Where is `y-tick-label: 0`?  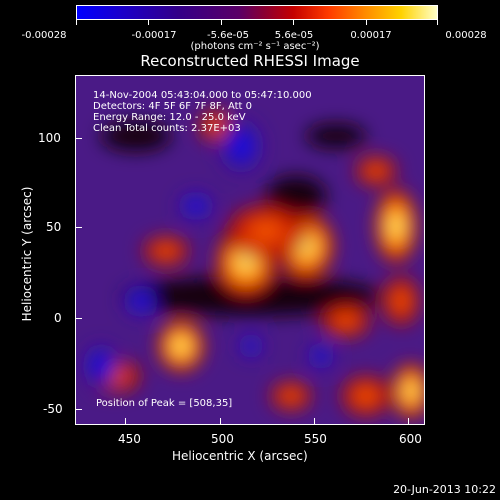 y-tick-label: 0 is located at coordinates (58, 318).